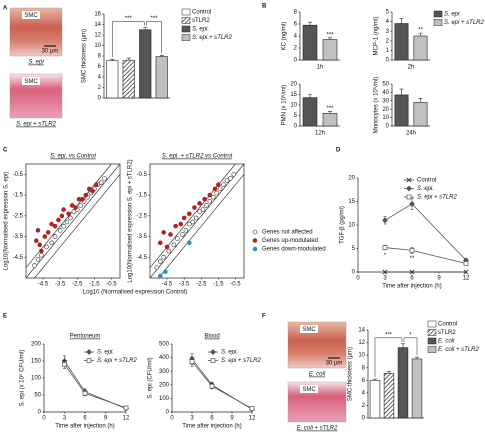 This screenshot has height=441, width=485. What do you see at coordinates (361, 343) in the screenshot?
I see `y-tick-label: 12` at bounding box center [361, 343].